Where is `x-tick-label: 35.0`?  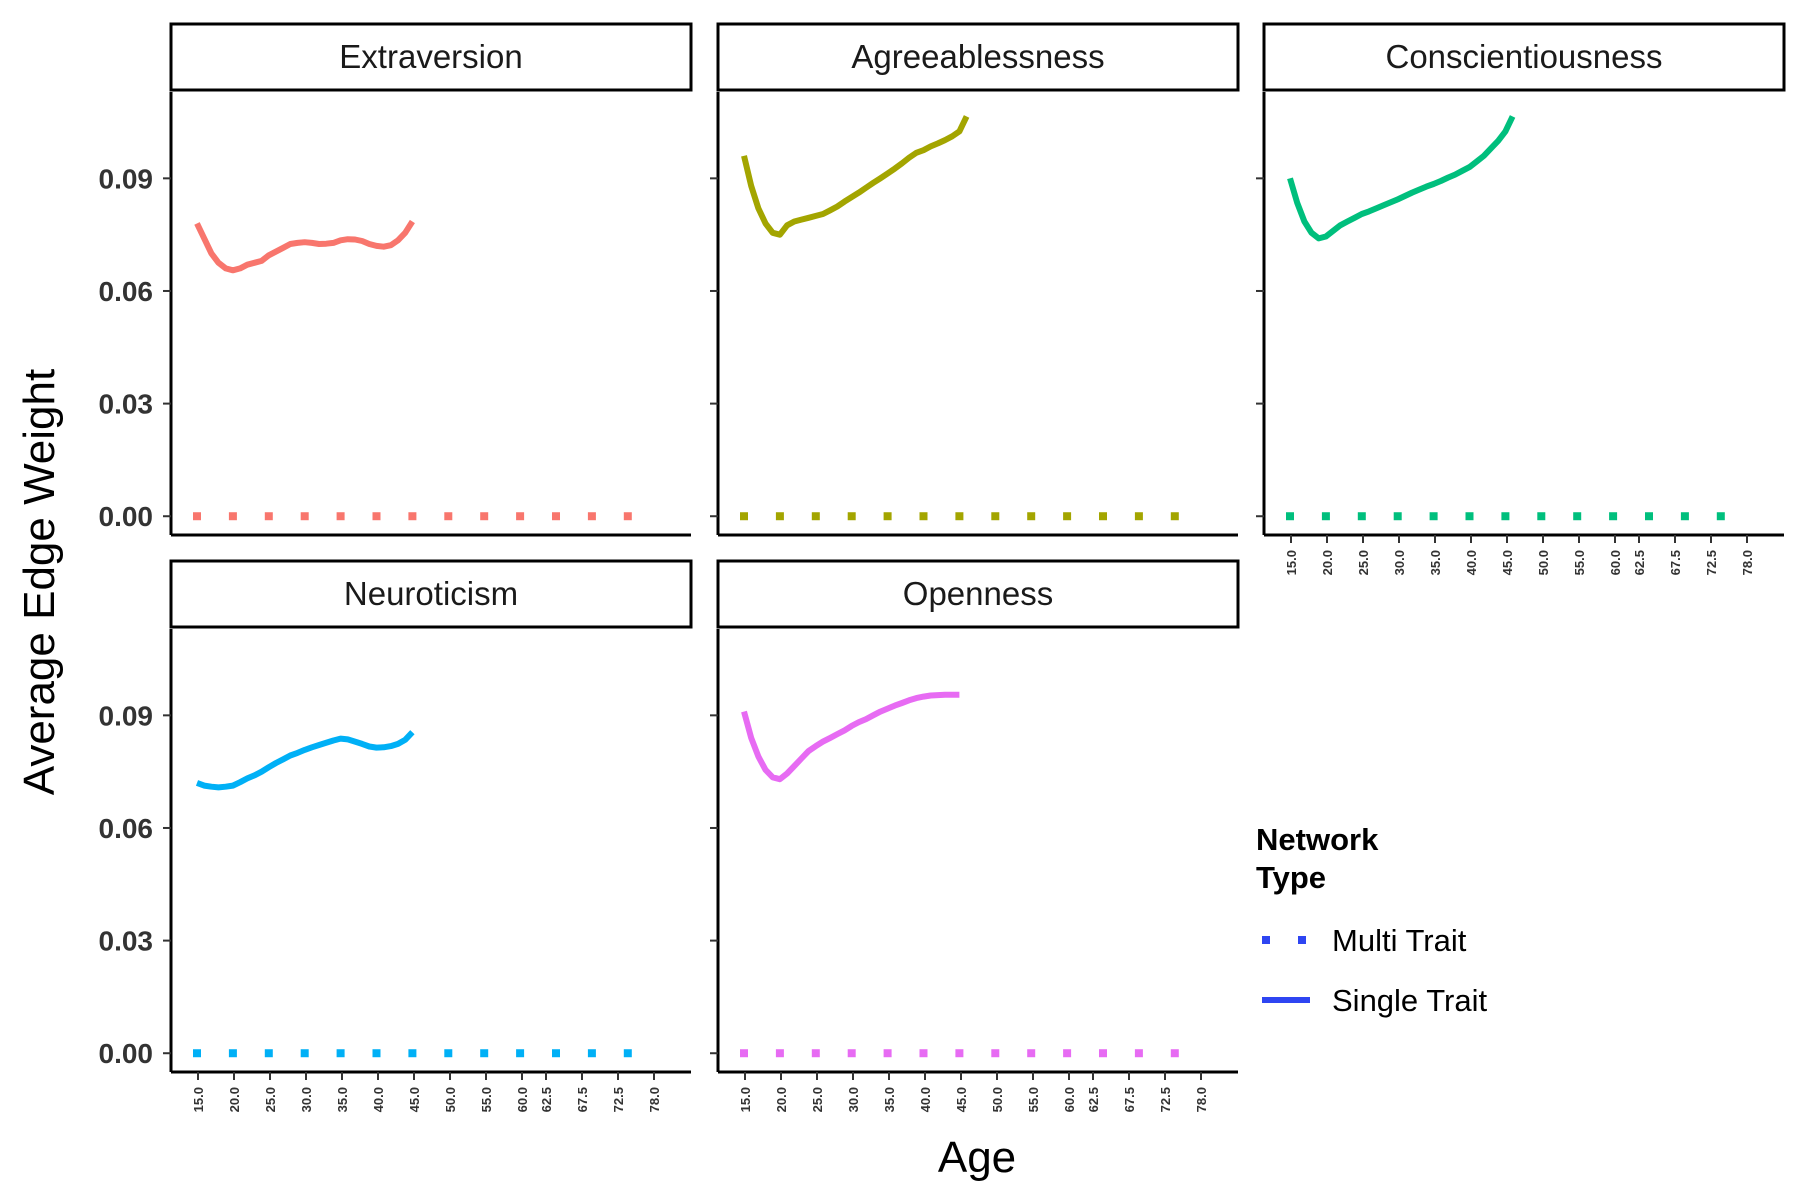 x-tick-label: 35.0 is located at coordinates (889, 1099).